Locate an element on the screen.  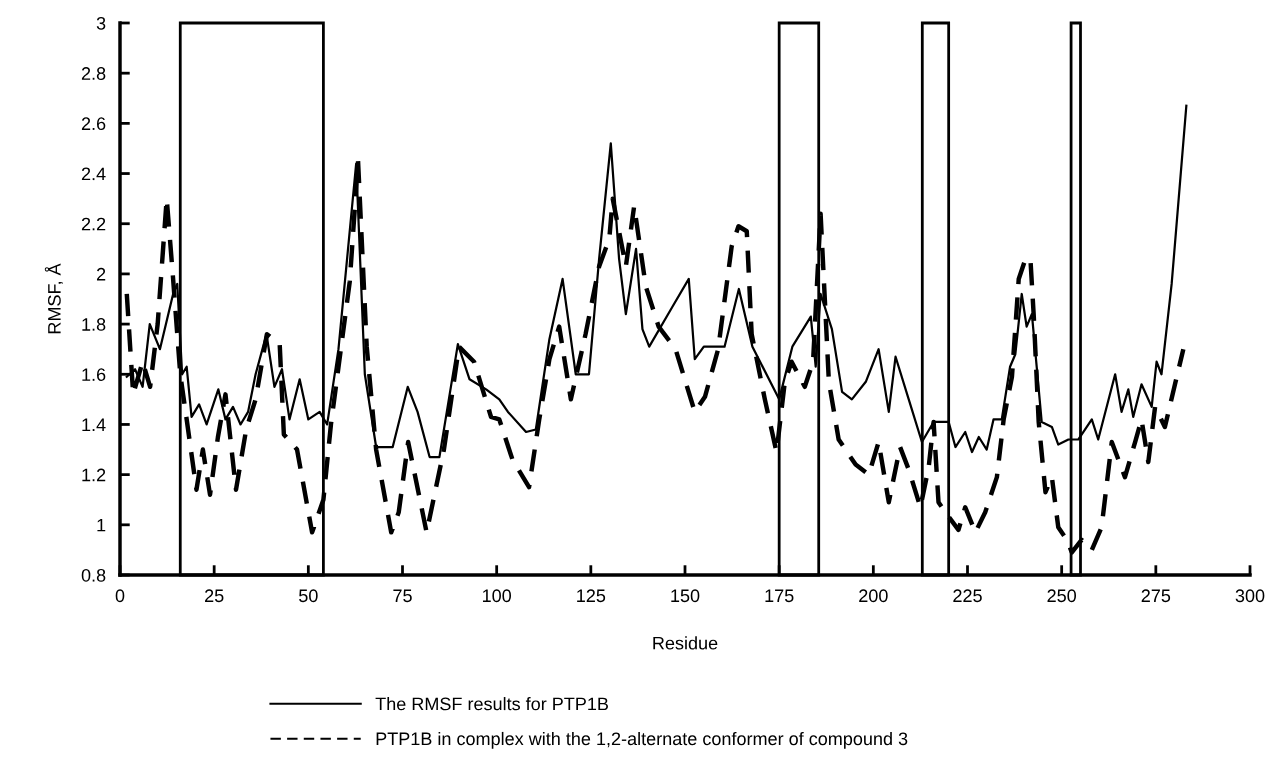
x-tick-label: 300 is located at coordinates (1250, 596).